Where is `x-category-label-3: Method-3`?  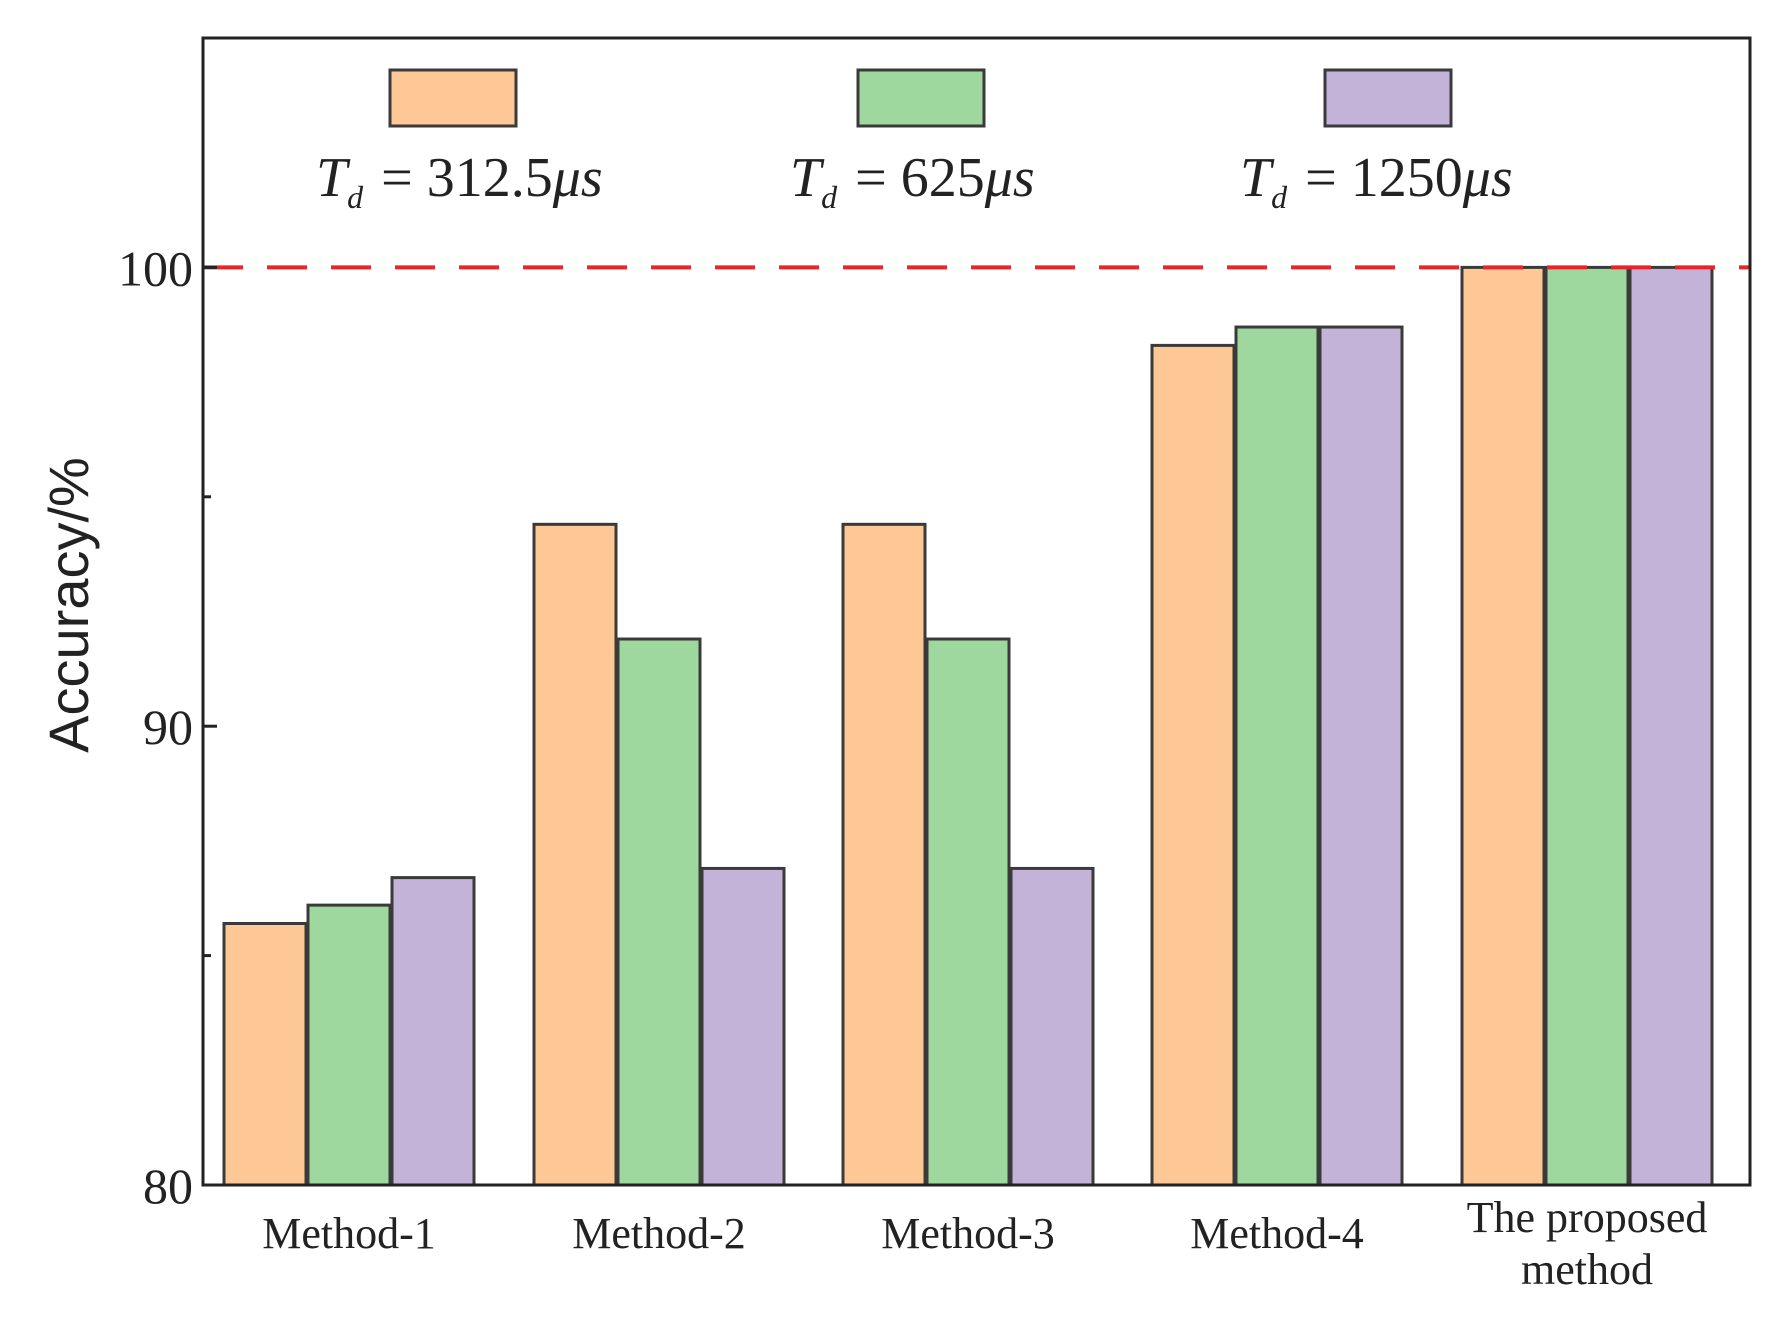 x-category-label-3: Method-3 is located at coordinates (968, 1233).